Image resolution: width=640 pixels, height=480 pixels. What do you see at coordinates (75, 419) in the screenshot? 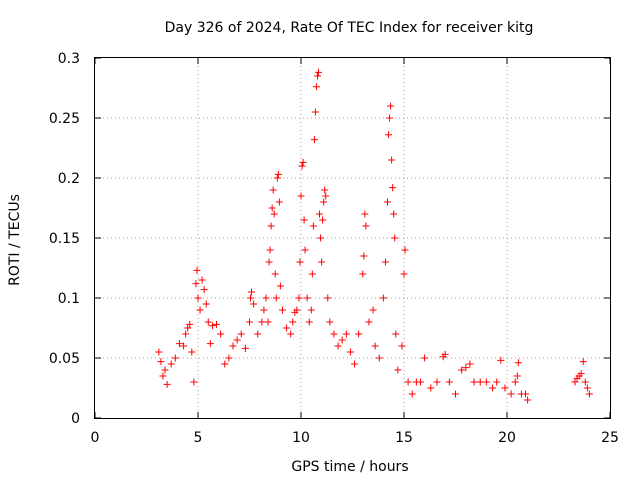
I see `y-tick-label: 0` at bounding box center [75, 419].